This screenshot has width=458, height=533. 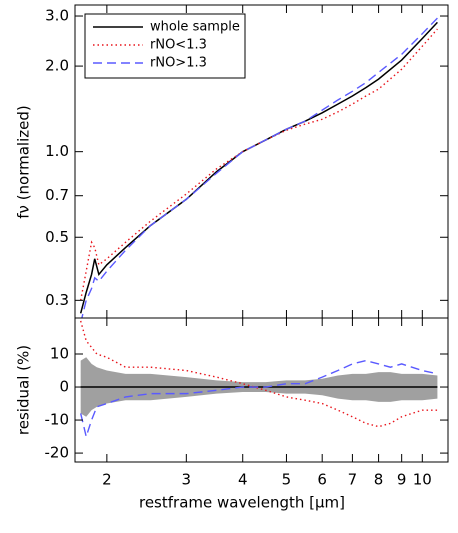 I want to click on y-tick-label: 10, so click(x=59, y=354).